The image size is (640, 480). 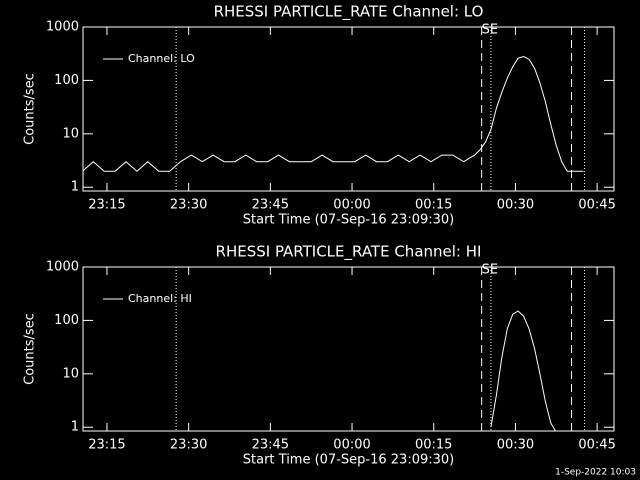 I want to click on chart-title: RHESSI PARTICLE_RATE Channel: LO, so click(x=349, y=12).